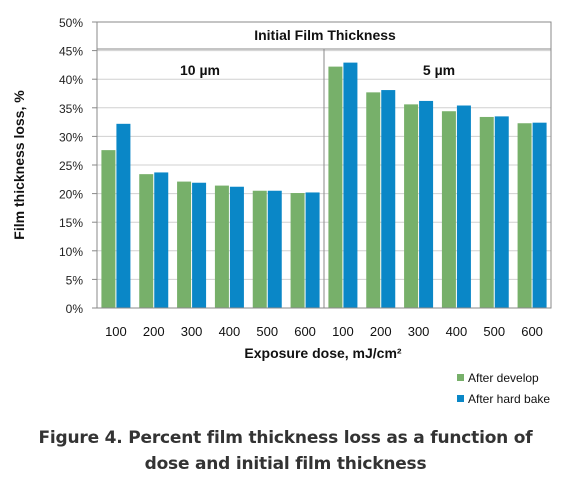 This screenshot has height=478, width=571. Describe the element at coordinates (439, 70) in the screenshot. I see `group-label-5um: 5 µm` at that location.